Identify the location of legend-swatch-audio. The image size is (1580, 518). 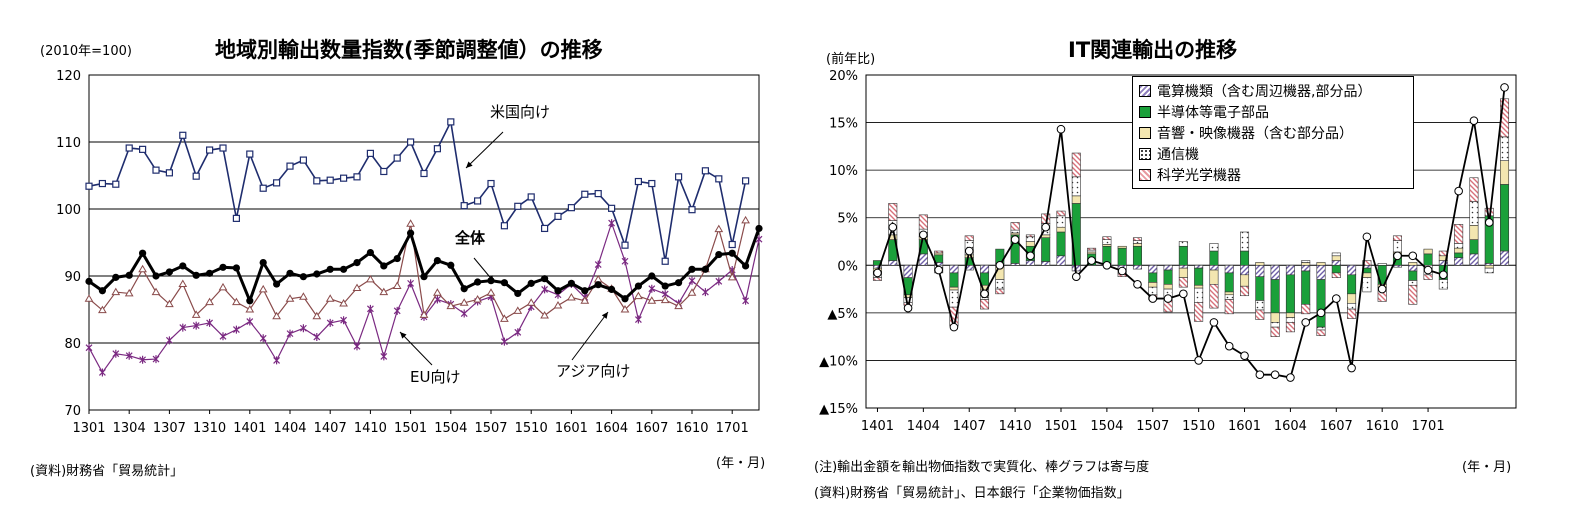
(1145, 132).